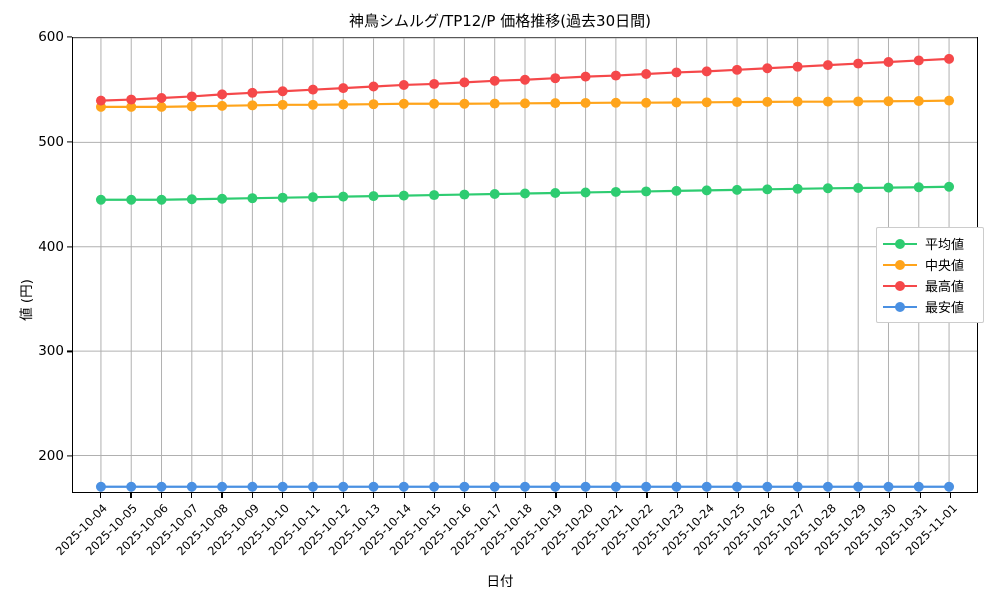 This screenshot has height=600, width=1000. What do you see at coordinates (51, 141) in the screenshot?
I see `y-tick-label: 500` at bounding box center [51, 141].